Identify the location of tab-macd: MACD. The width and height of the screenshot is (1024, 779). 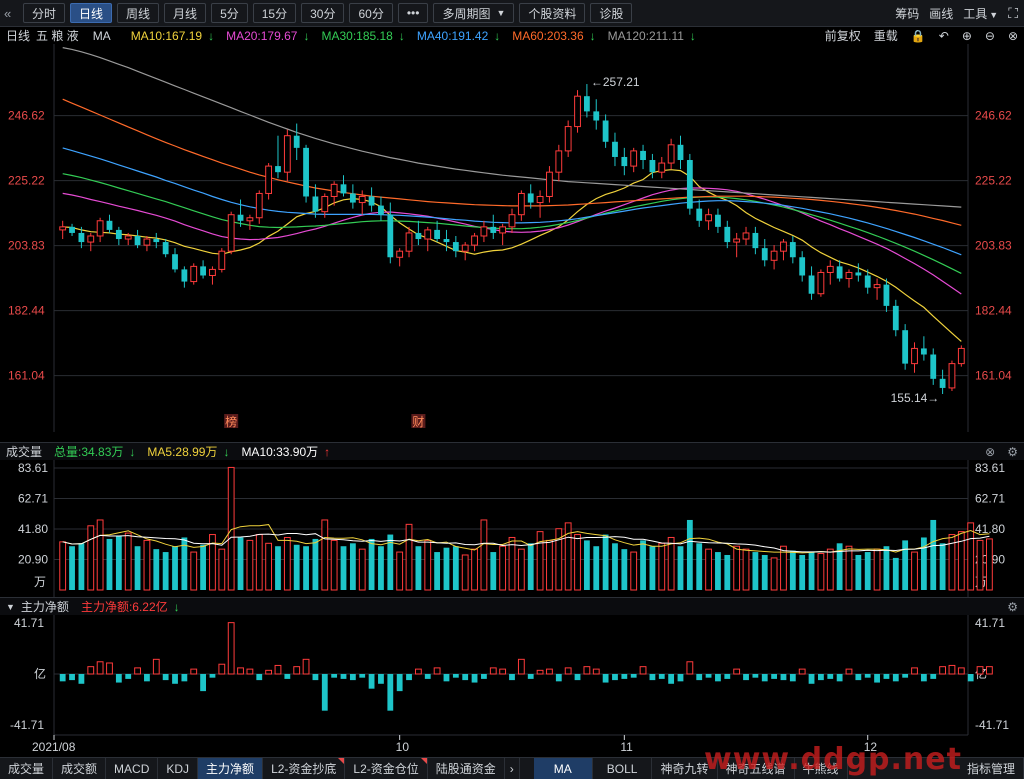
(132, 768).